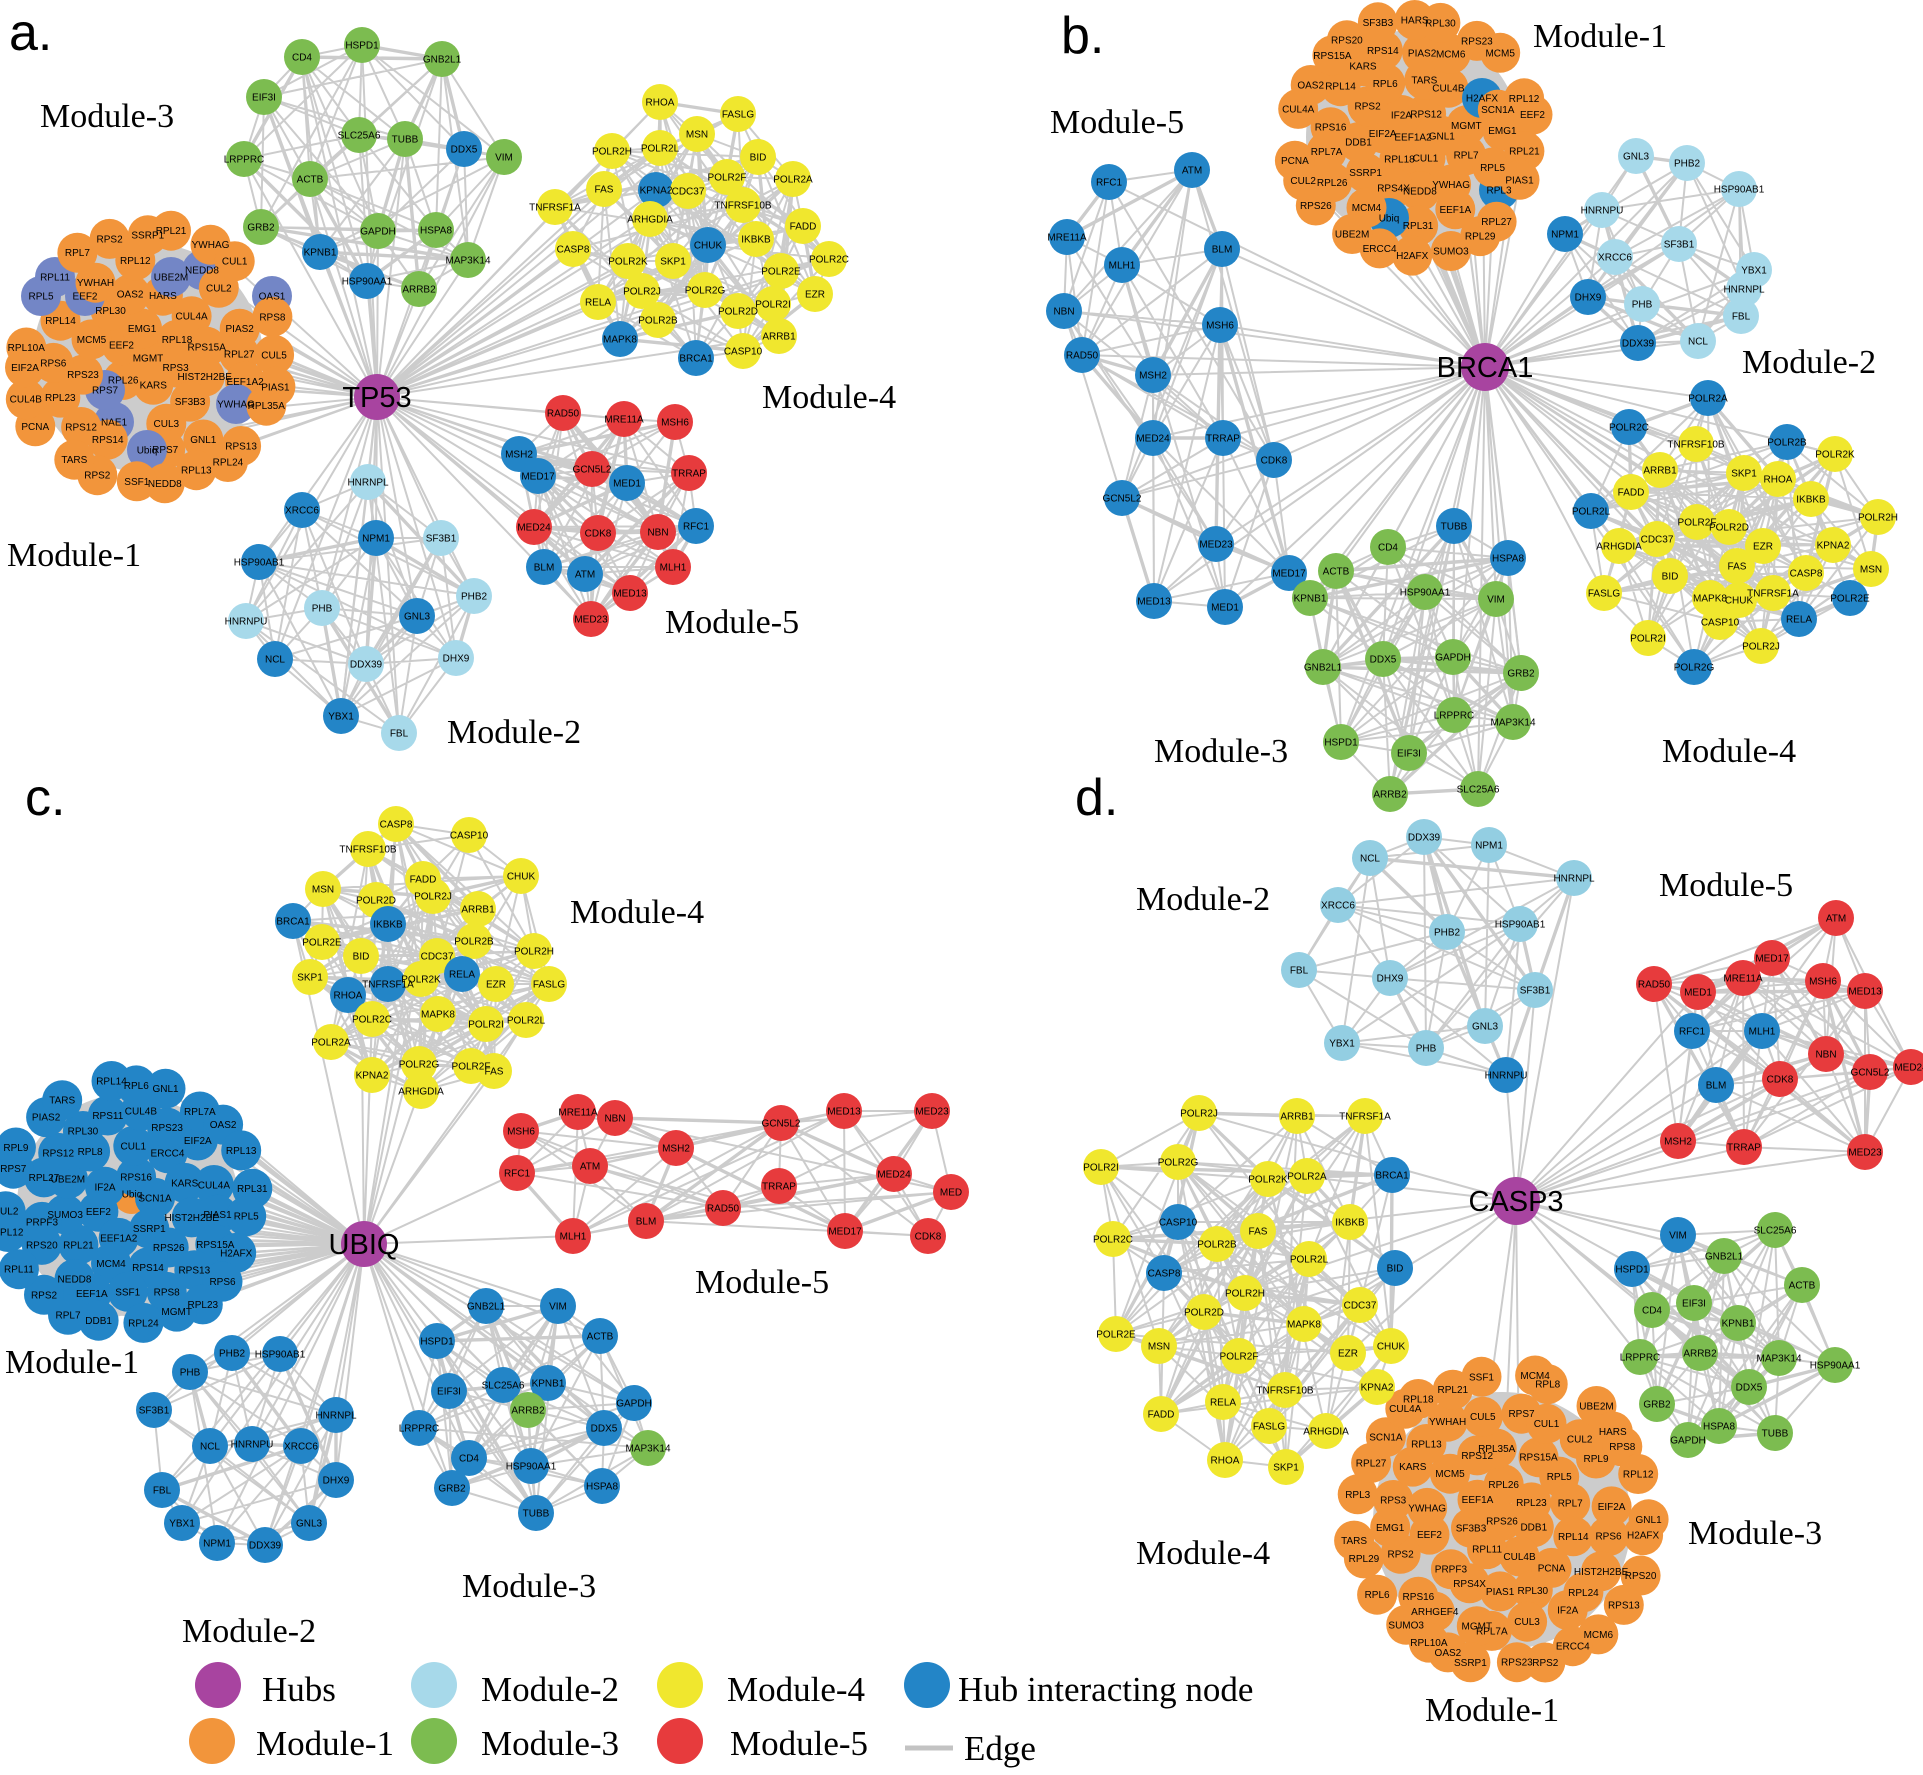 The image size is (1923, 1775). Describe the element at coordinates (320, 253) in the screenshot. I see `svg-text: KPNB1` at that location.